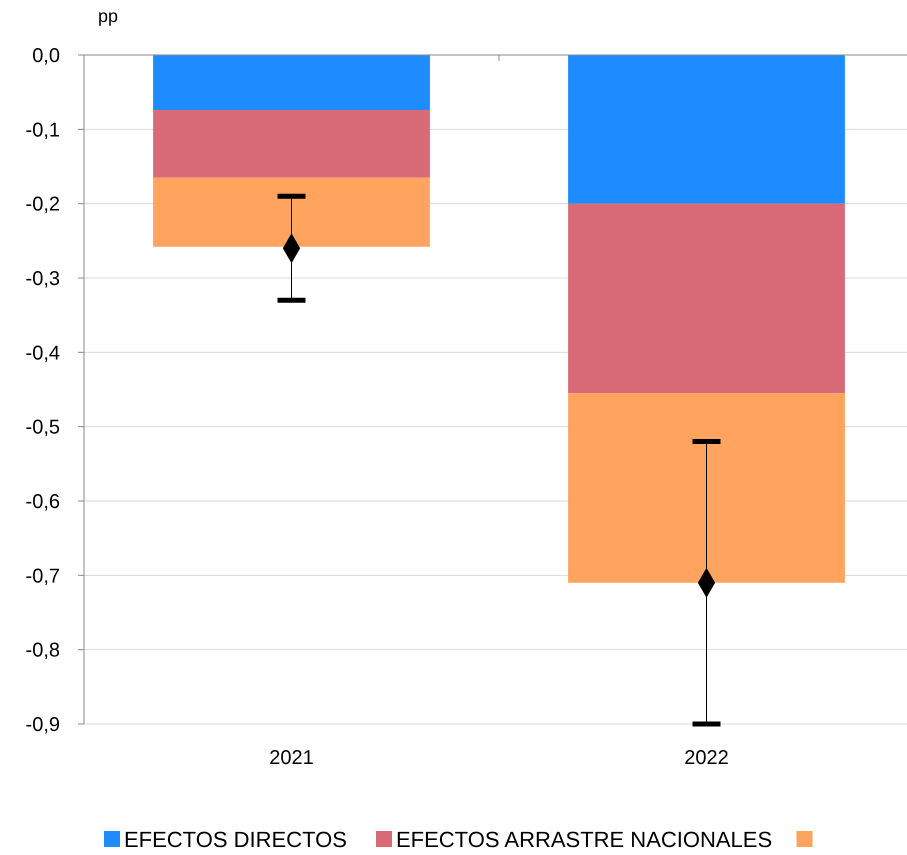  What do you see at coordinates (235, 839) in the screenshot?
I see `legend-label: EFECTOS DIRECTOS` at bounding box center [235, 839].